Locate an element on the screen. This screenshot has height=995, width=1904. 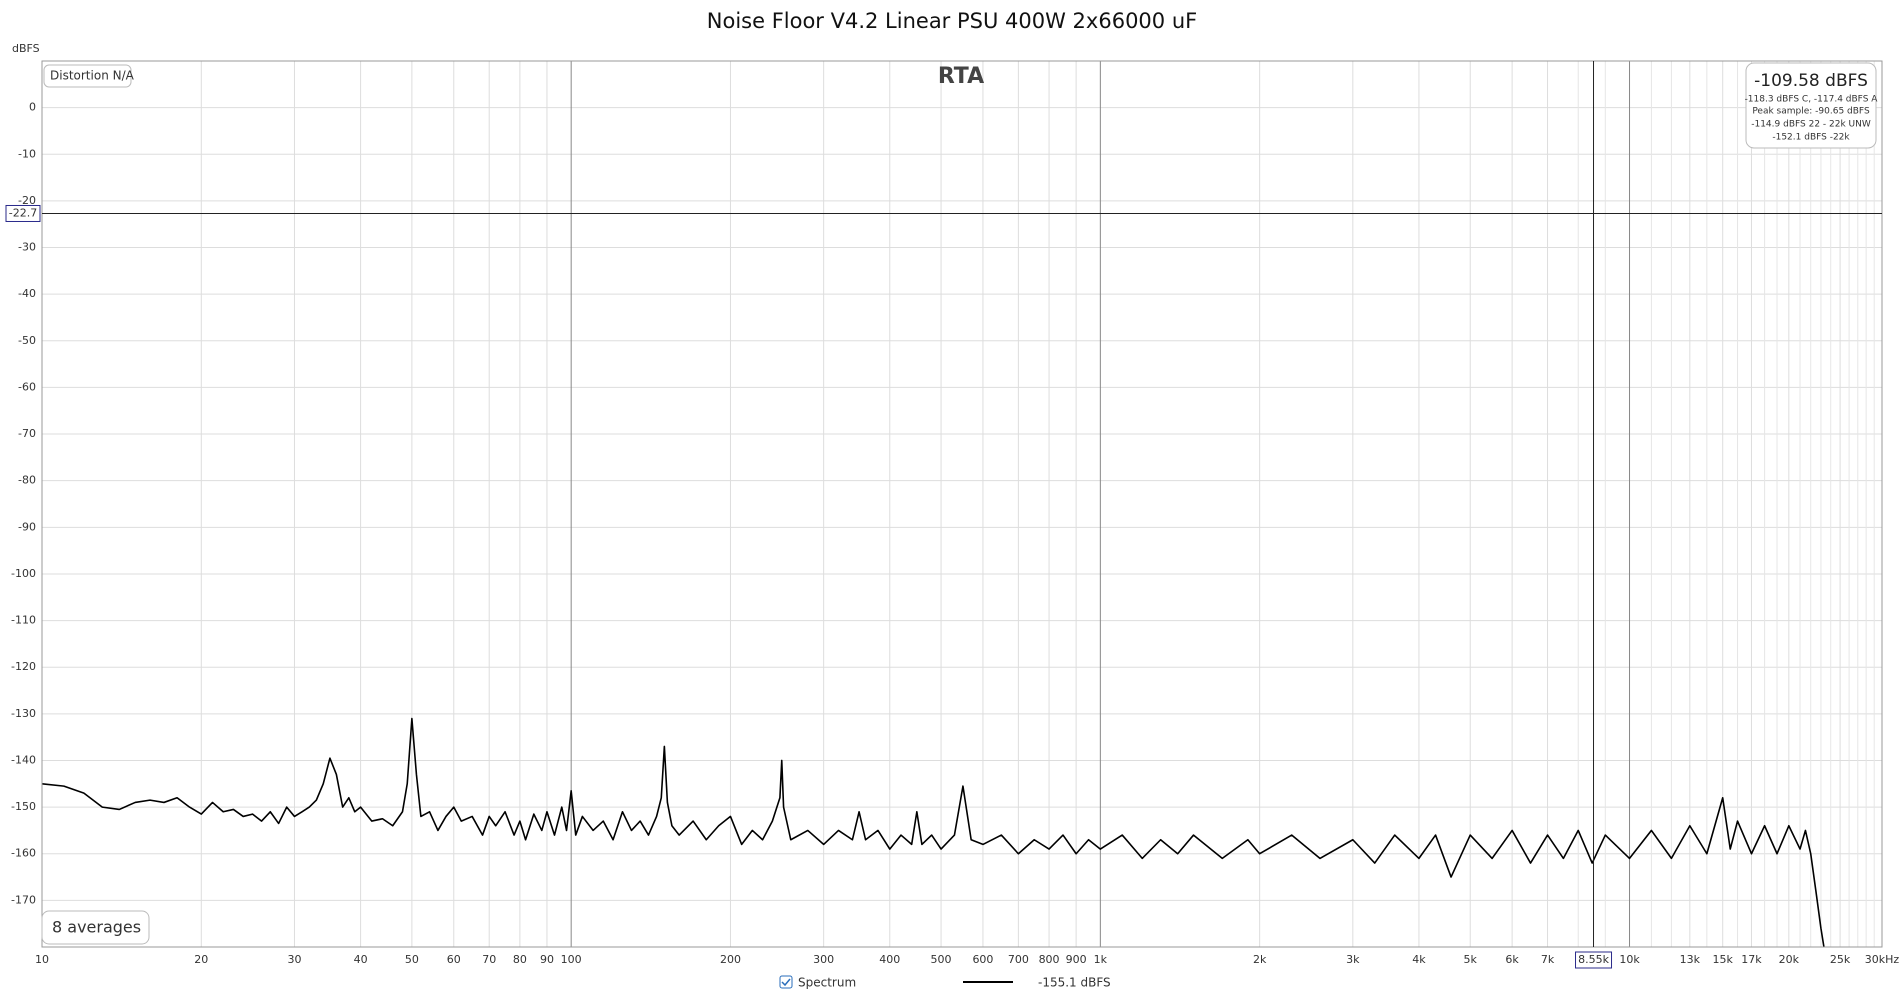
weighted-text: -118.3 dBFS C, -117.4 dBFS A is located at coordinates (1812, 100).